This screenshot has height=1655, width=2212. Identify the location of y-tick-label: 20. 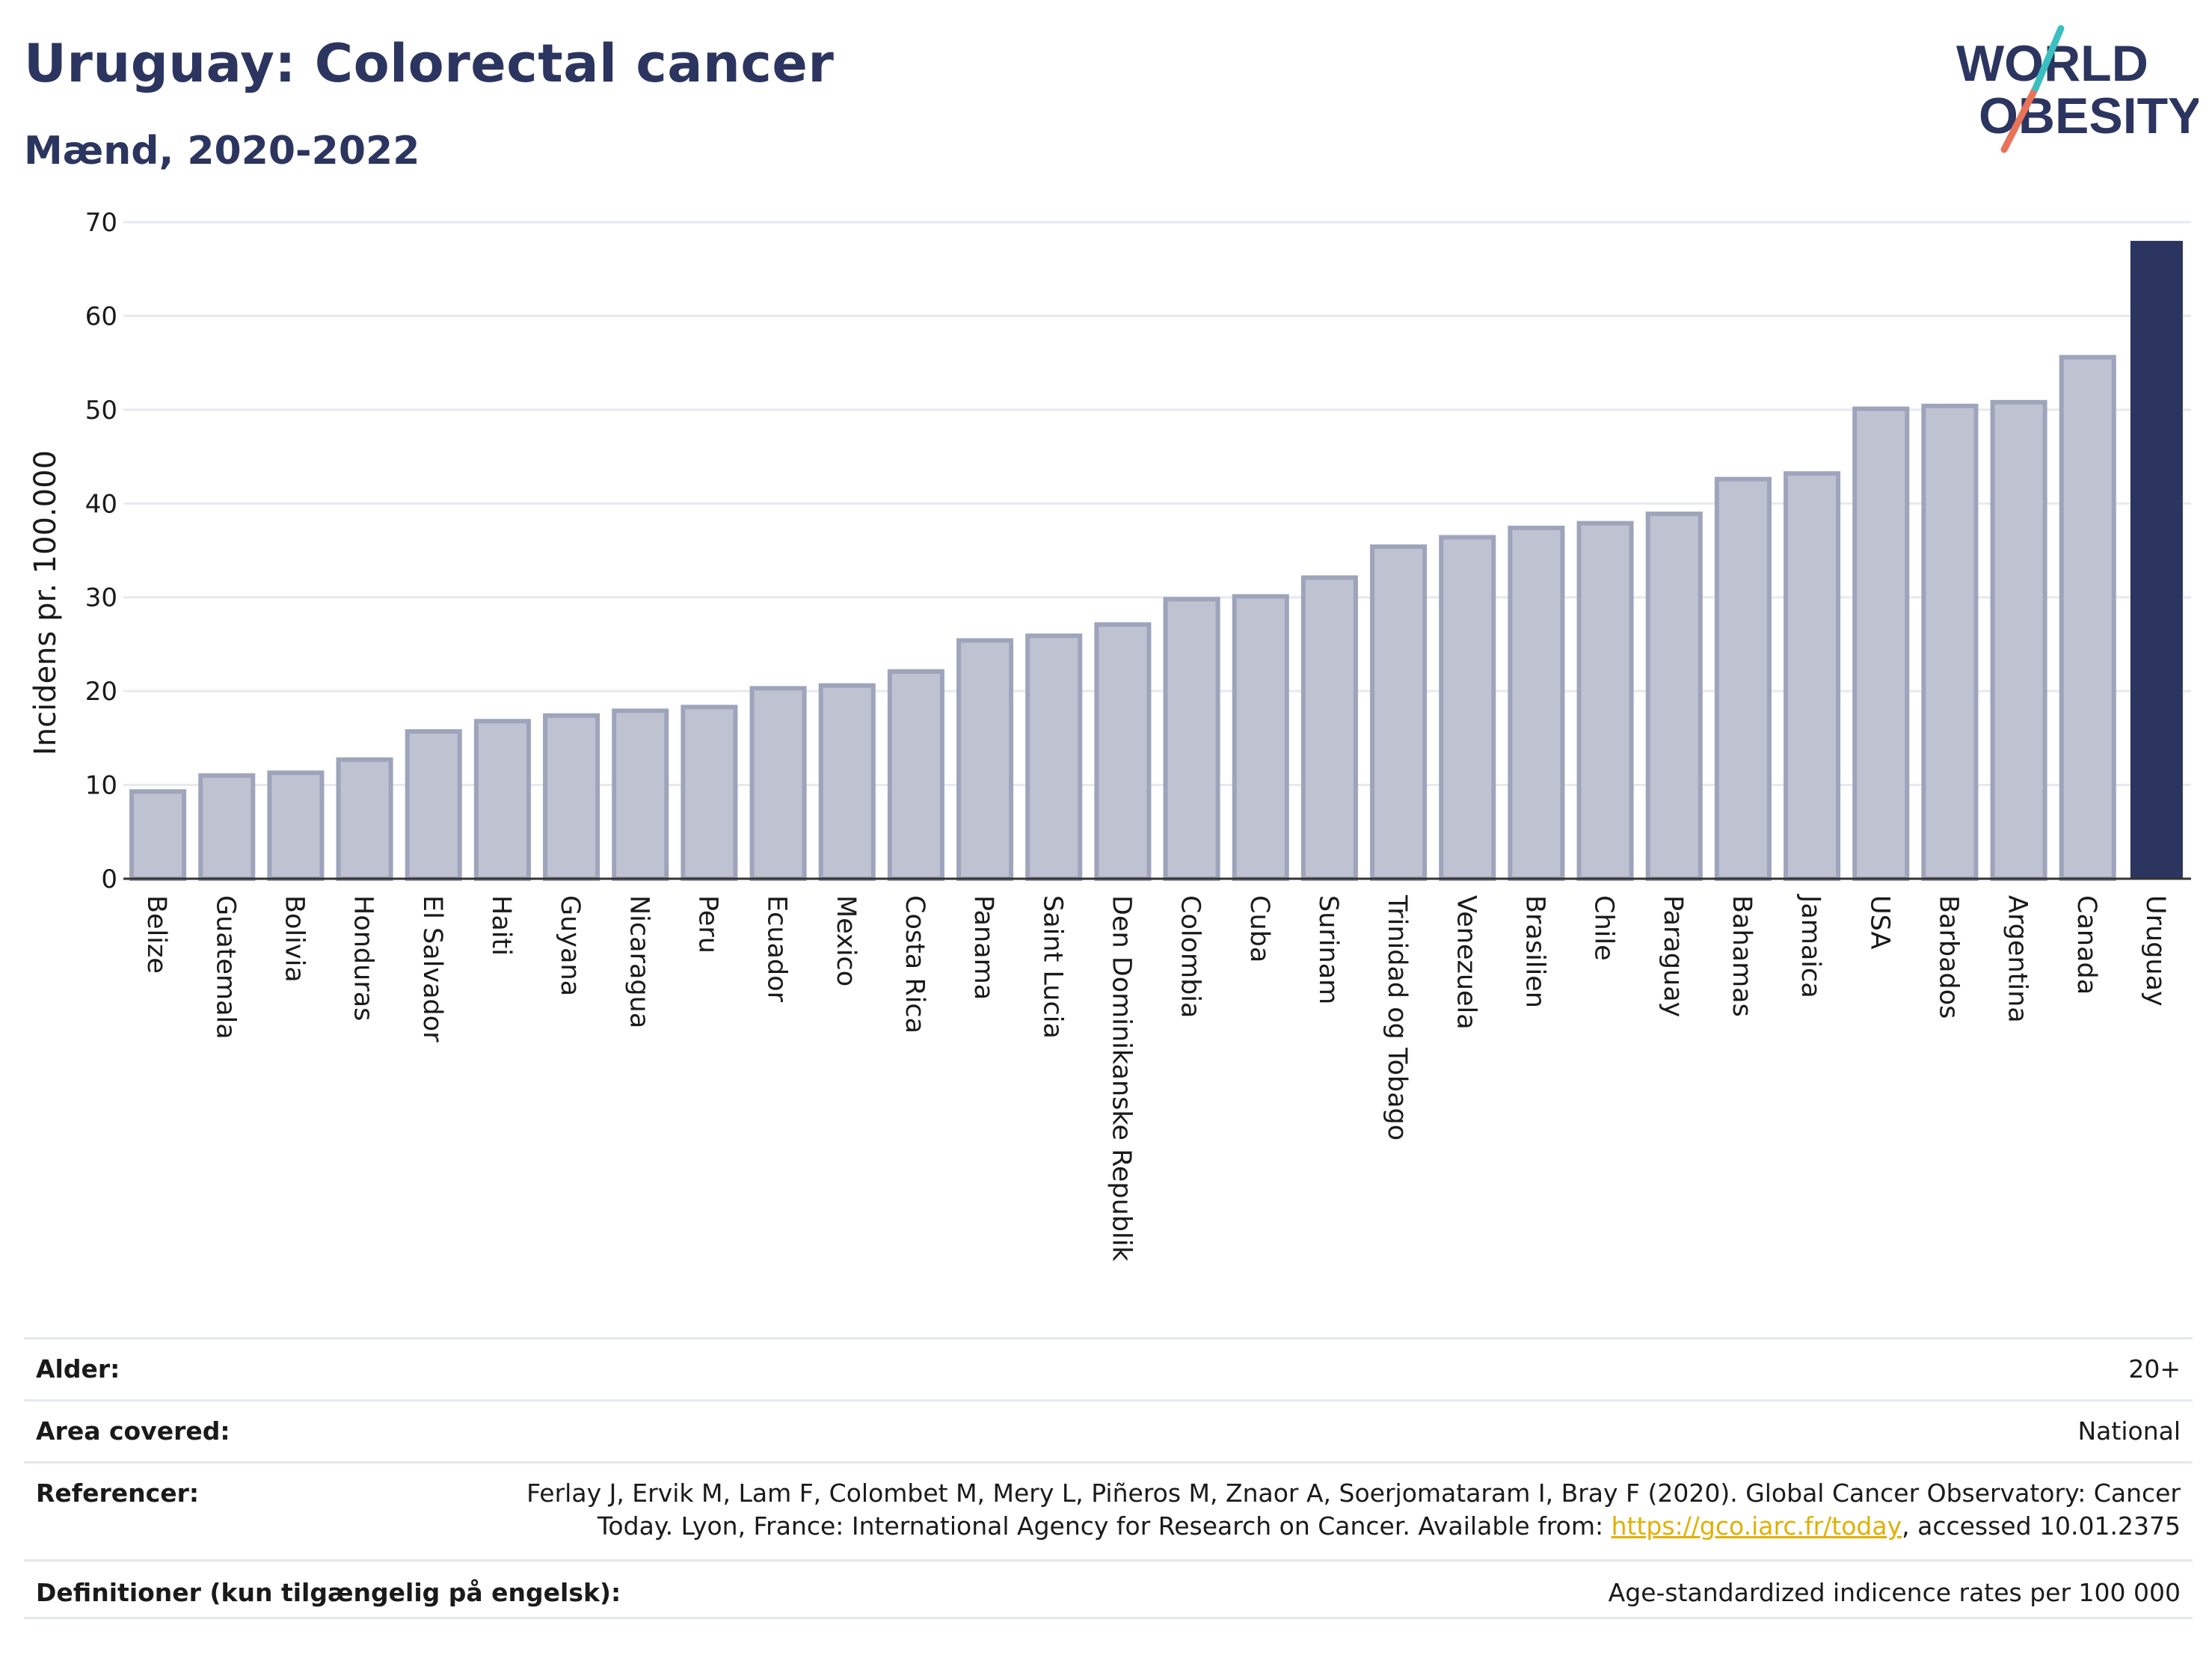
(101, 692).